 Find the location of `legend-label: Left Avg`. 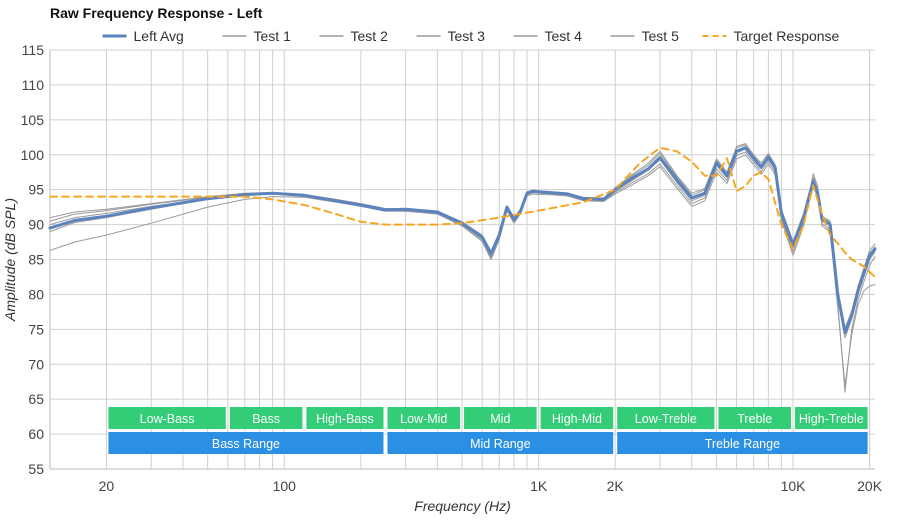

legend-label: Left Avg is located at coordinates (159, 36).